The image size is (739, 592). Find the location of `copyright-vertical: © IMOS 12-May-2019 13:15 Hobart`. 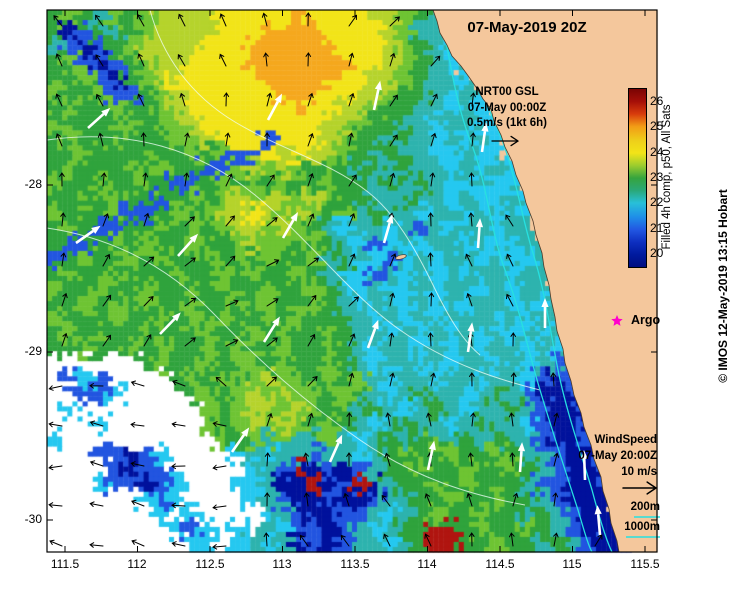

copyright-vertical: © IMOS 12-May-2019 13:15 Hobart is located at coordinates (723, 286).